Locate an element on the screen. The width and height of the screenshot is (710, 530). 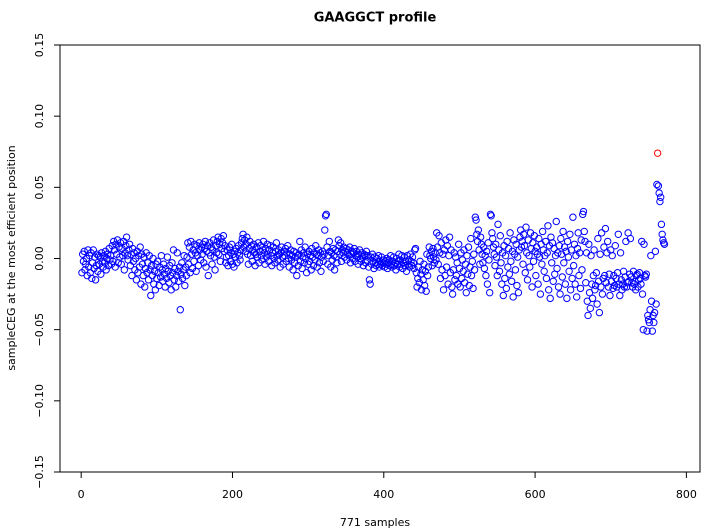
x-tick-label: 200 is located at coordinates (232, 494).